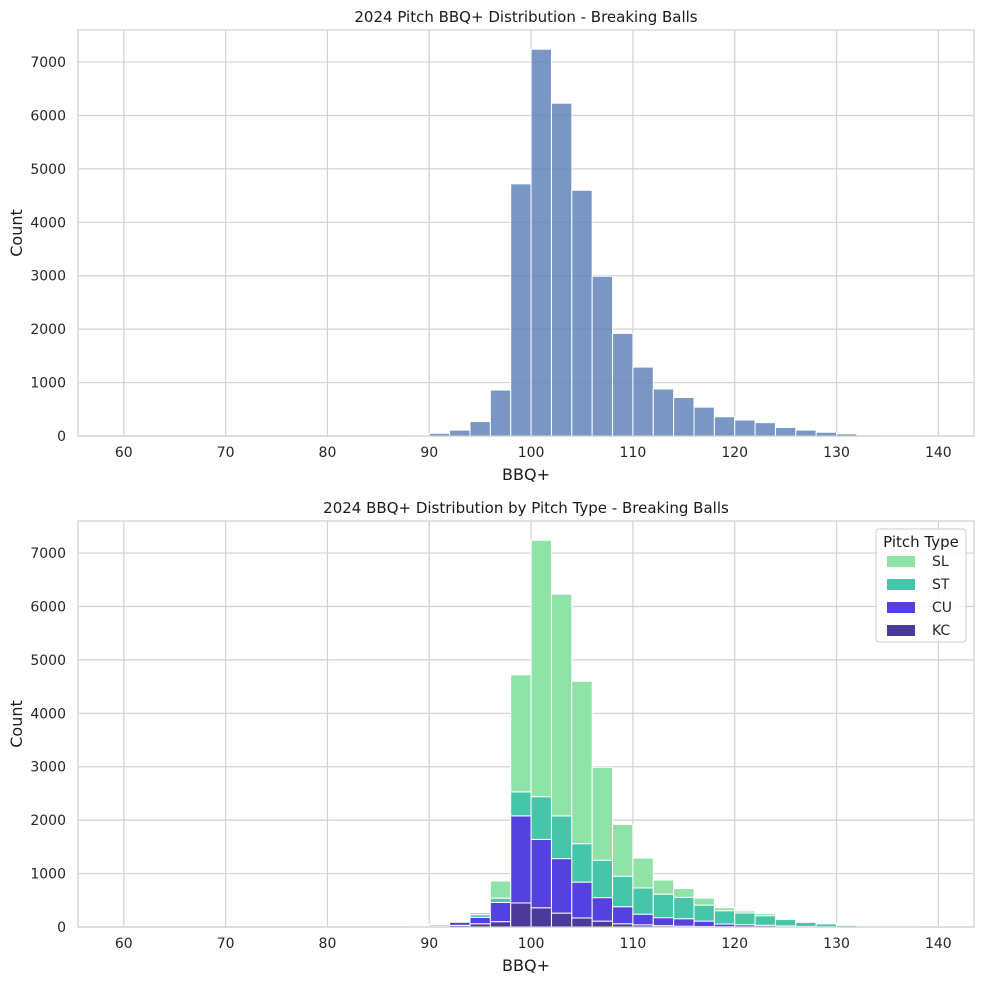  Describe the element at coordinates (16, 233) in the screenshot. I see `y-axis-label-top: Count` at that location.